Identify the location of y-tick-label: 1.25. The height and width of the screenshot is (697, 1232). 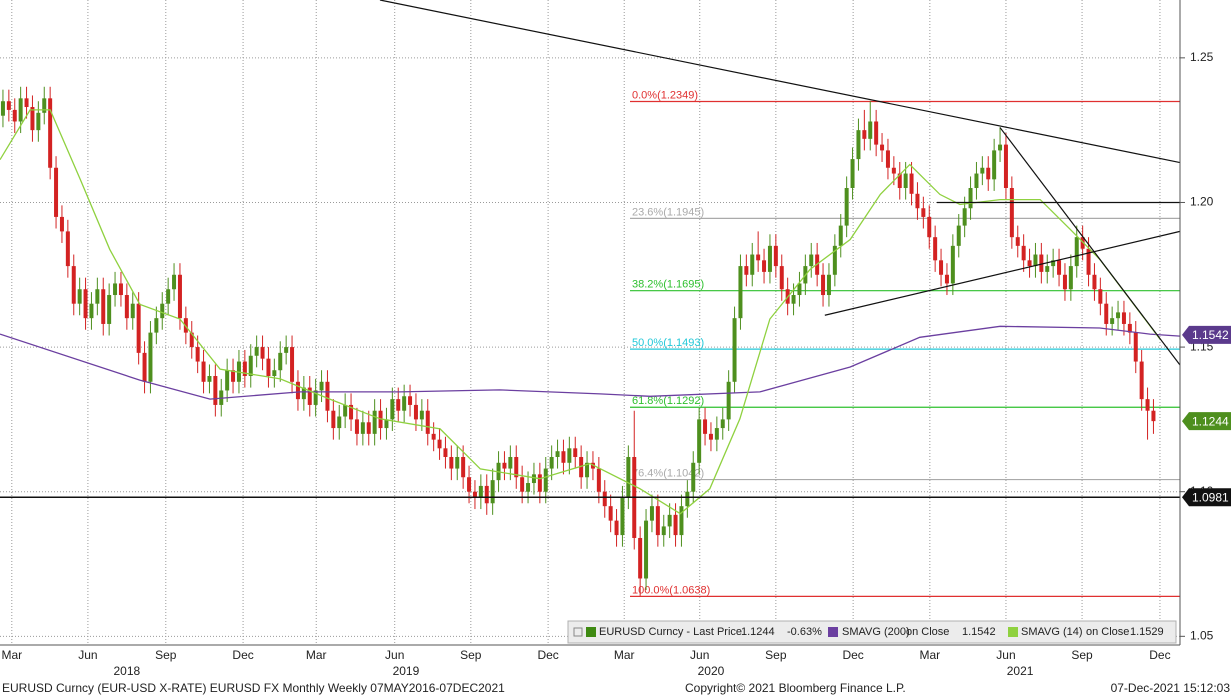
(1202, 57).